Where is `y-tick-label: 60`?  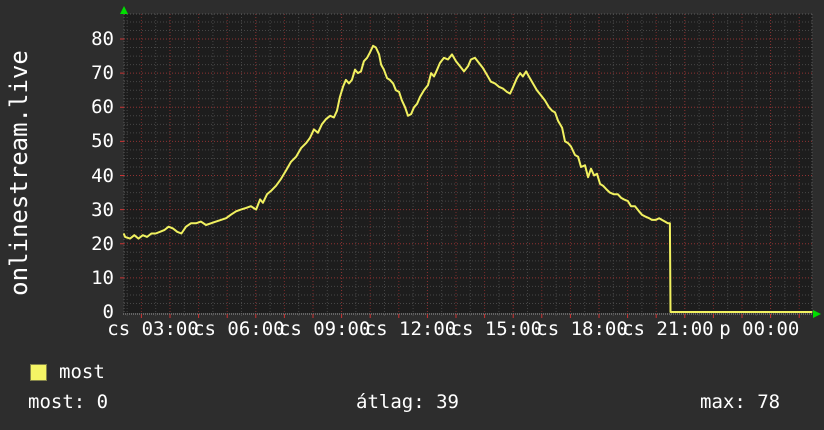
y-tick-label: 60 is located at coordinates (102, 107).